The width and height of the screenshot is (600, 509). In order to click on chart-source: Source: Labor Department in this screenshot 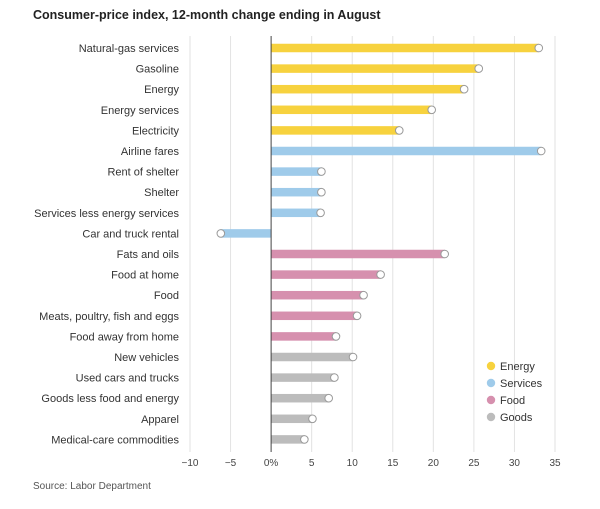, I will do `click(92, 486)`.